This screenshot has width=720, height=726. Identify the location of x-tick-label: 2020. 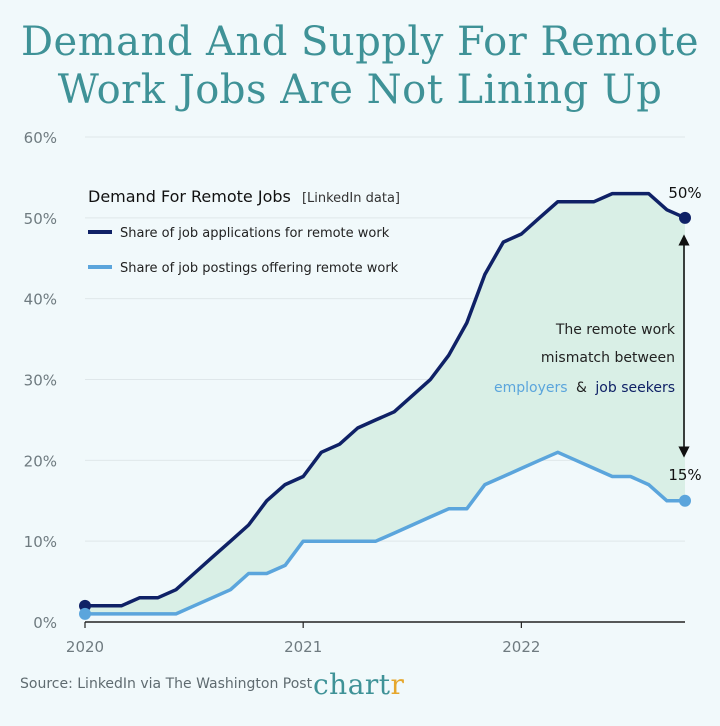
(85, 647).